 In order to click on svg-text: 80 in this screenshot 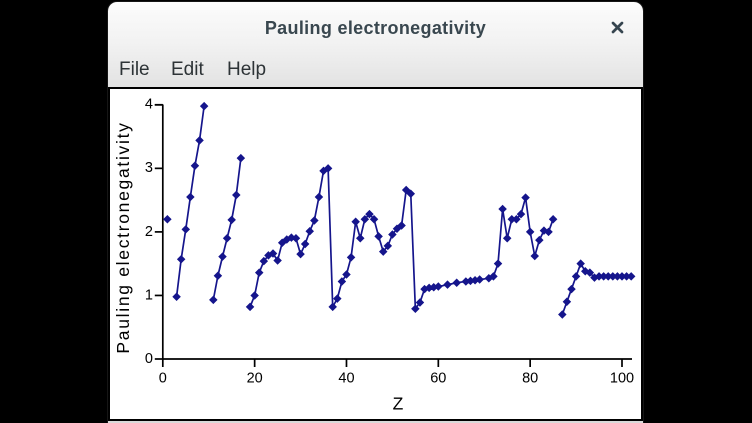, I will do `click(530, 379)`.